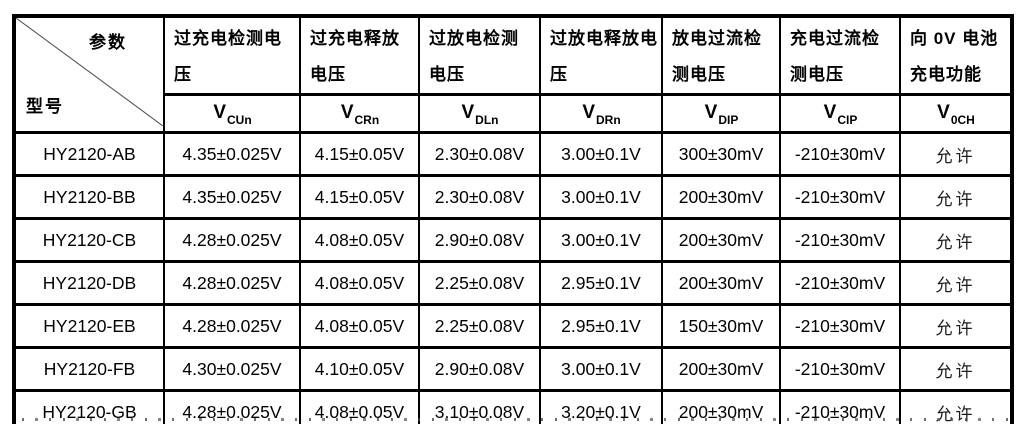 This screenshot has width=1024, height=424. I want to click on clipped-footnote-fragments, so click(515, 419).